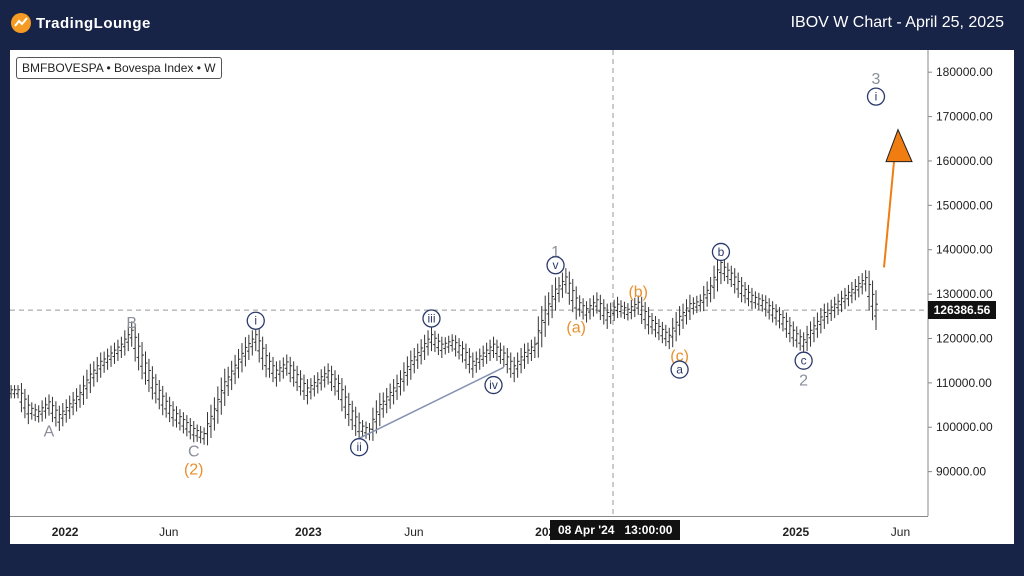 Image resolution: width=1024 pixels, height=576 pixels. I want to click on y-tick-label: 170000.00, so click(964, 117).